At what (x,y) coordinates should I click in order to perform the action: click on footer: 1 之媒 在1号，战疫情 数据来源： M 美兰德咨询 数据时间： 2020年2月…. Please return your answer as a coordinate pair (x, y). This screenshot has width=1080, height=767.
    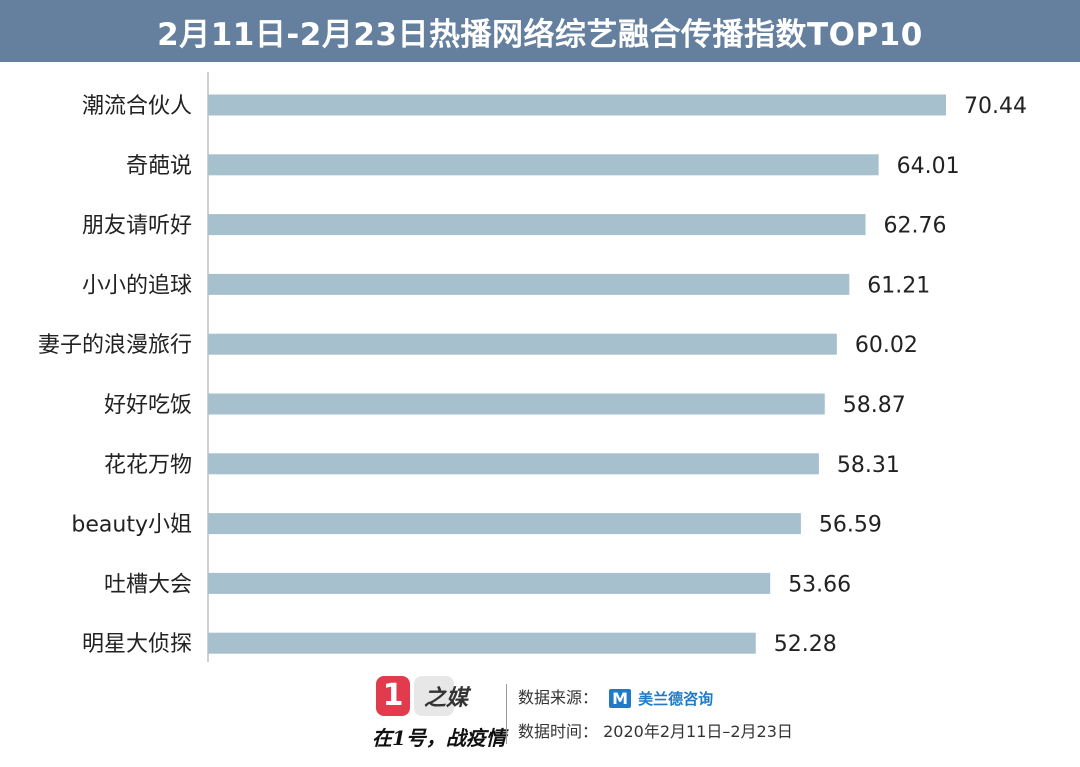
    Looking at the image, I should click on (540, 714).